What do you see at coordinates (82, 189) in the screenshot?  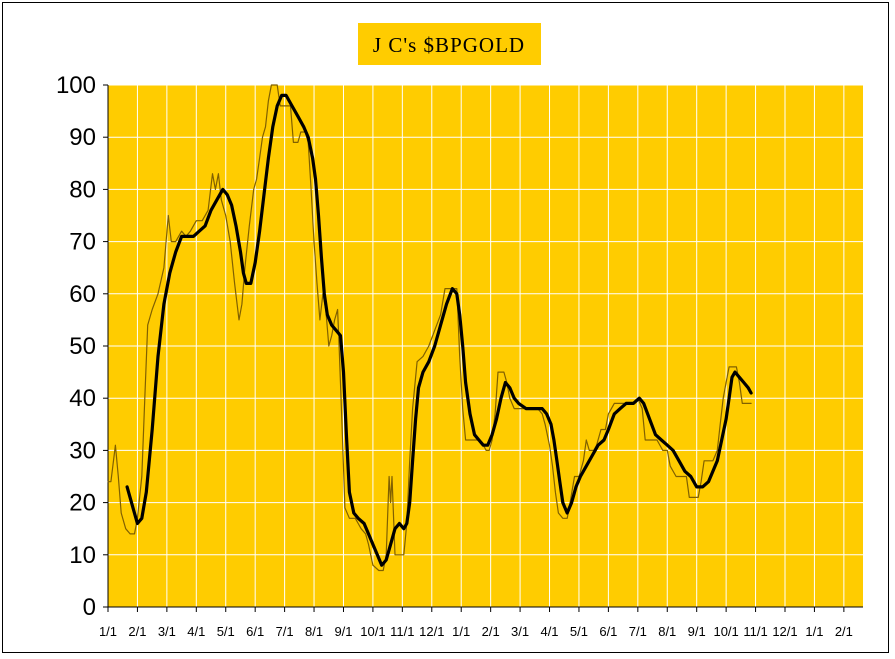 I see `y-tick-label: 80` at bounding box center [82, 189].